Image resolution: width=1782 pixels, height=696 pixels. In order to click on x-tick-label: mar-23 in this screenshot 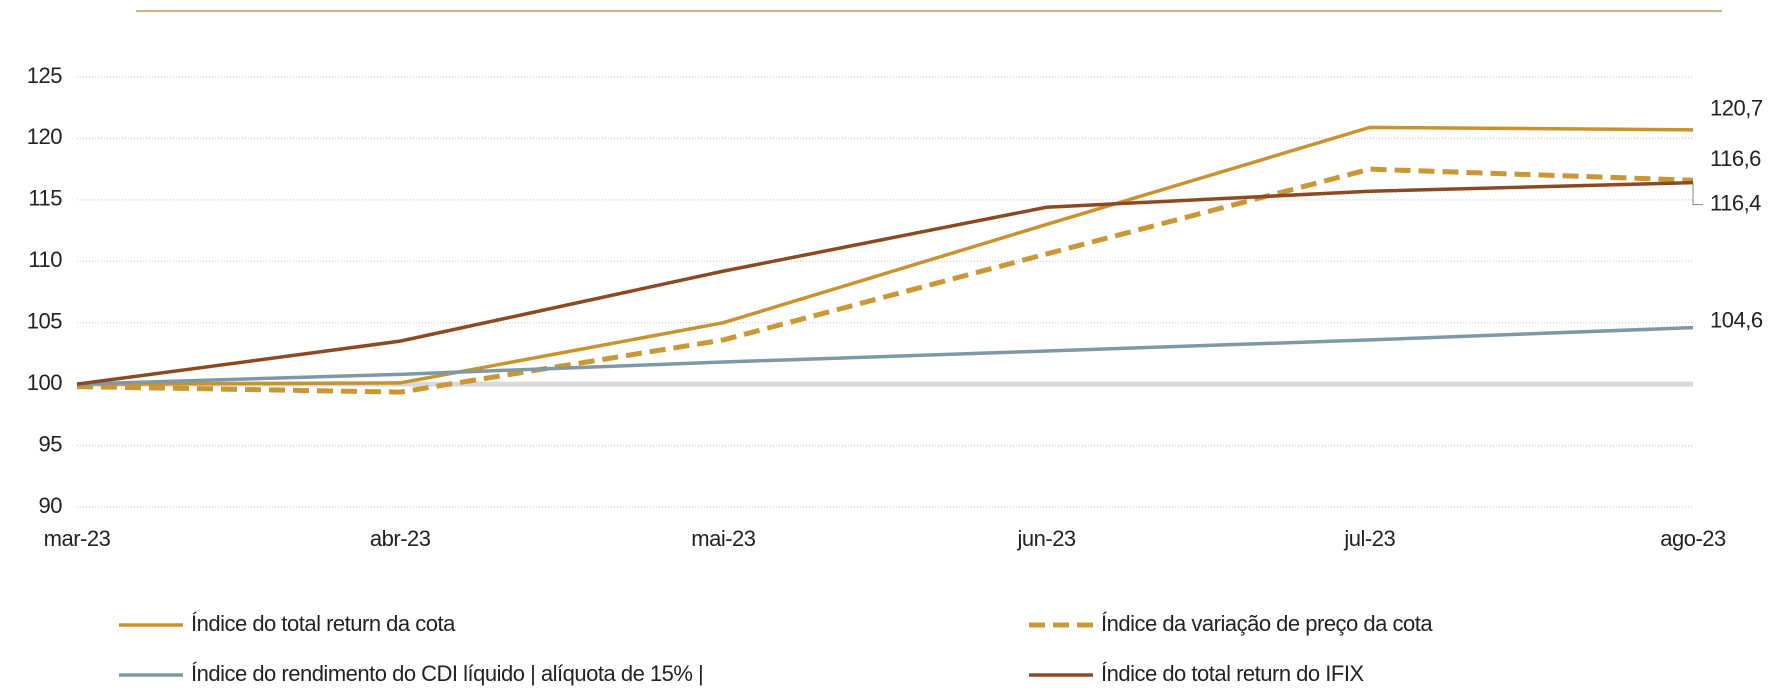, I will do `click(77, 538)`.